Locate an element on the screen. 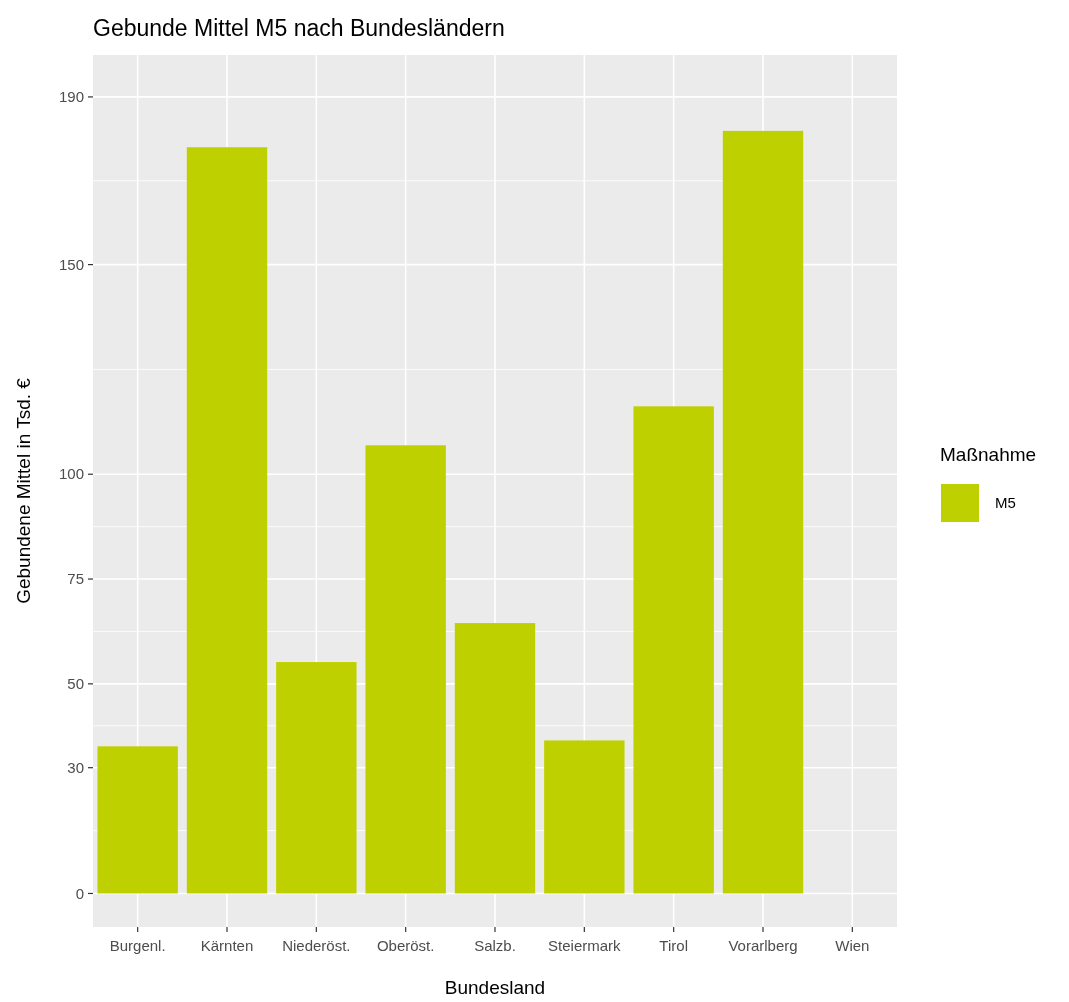 The height and width of the screenshot is (1002, 1069). y-tick-label: 100 is located at coordinates (71, 474).